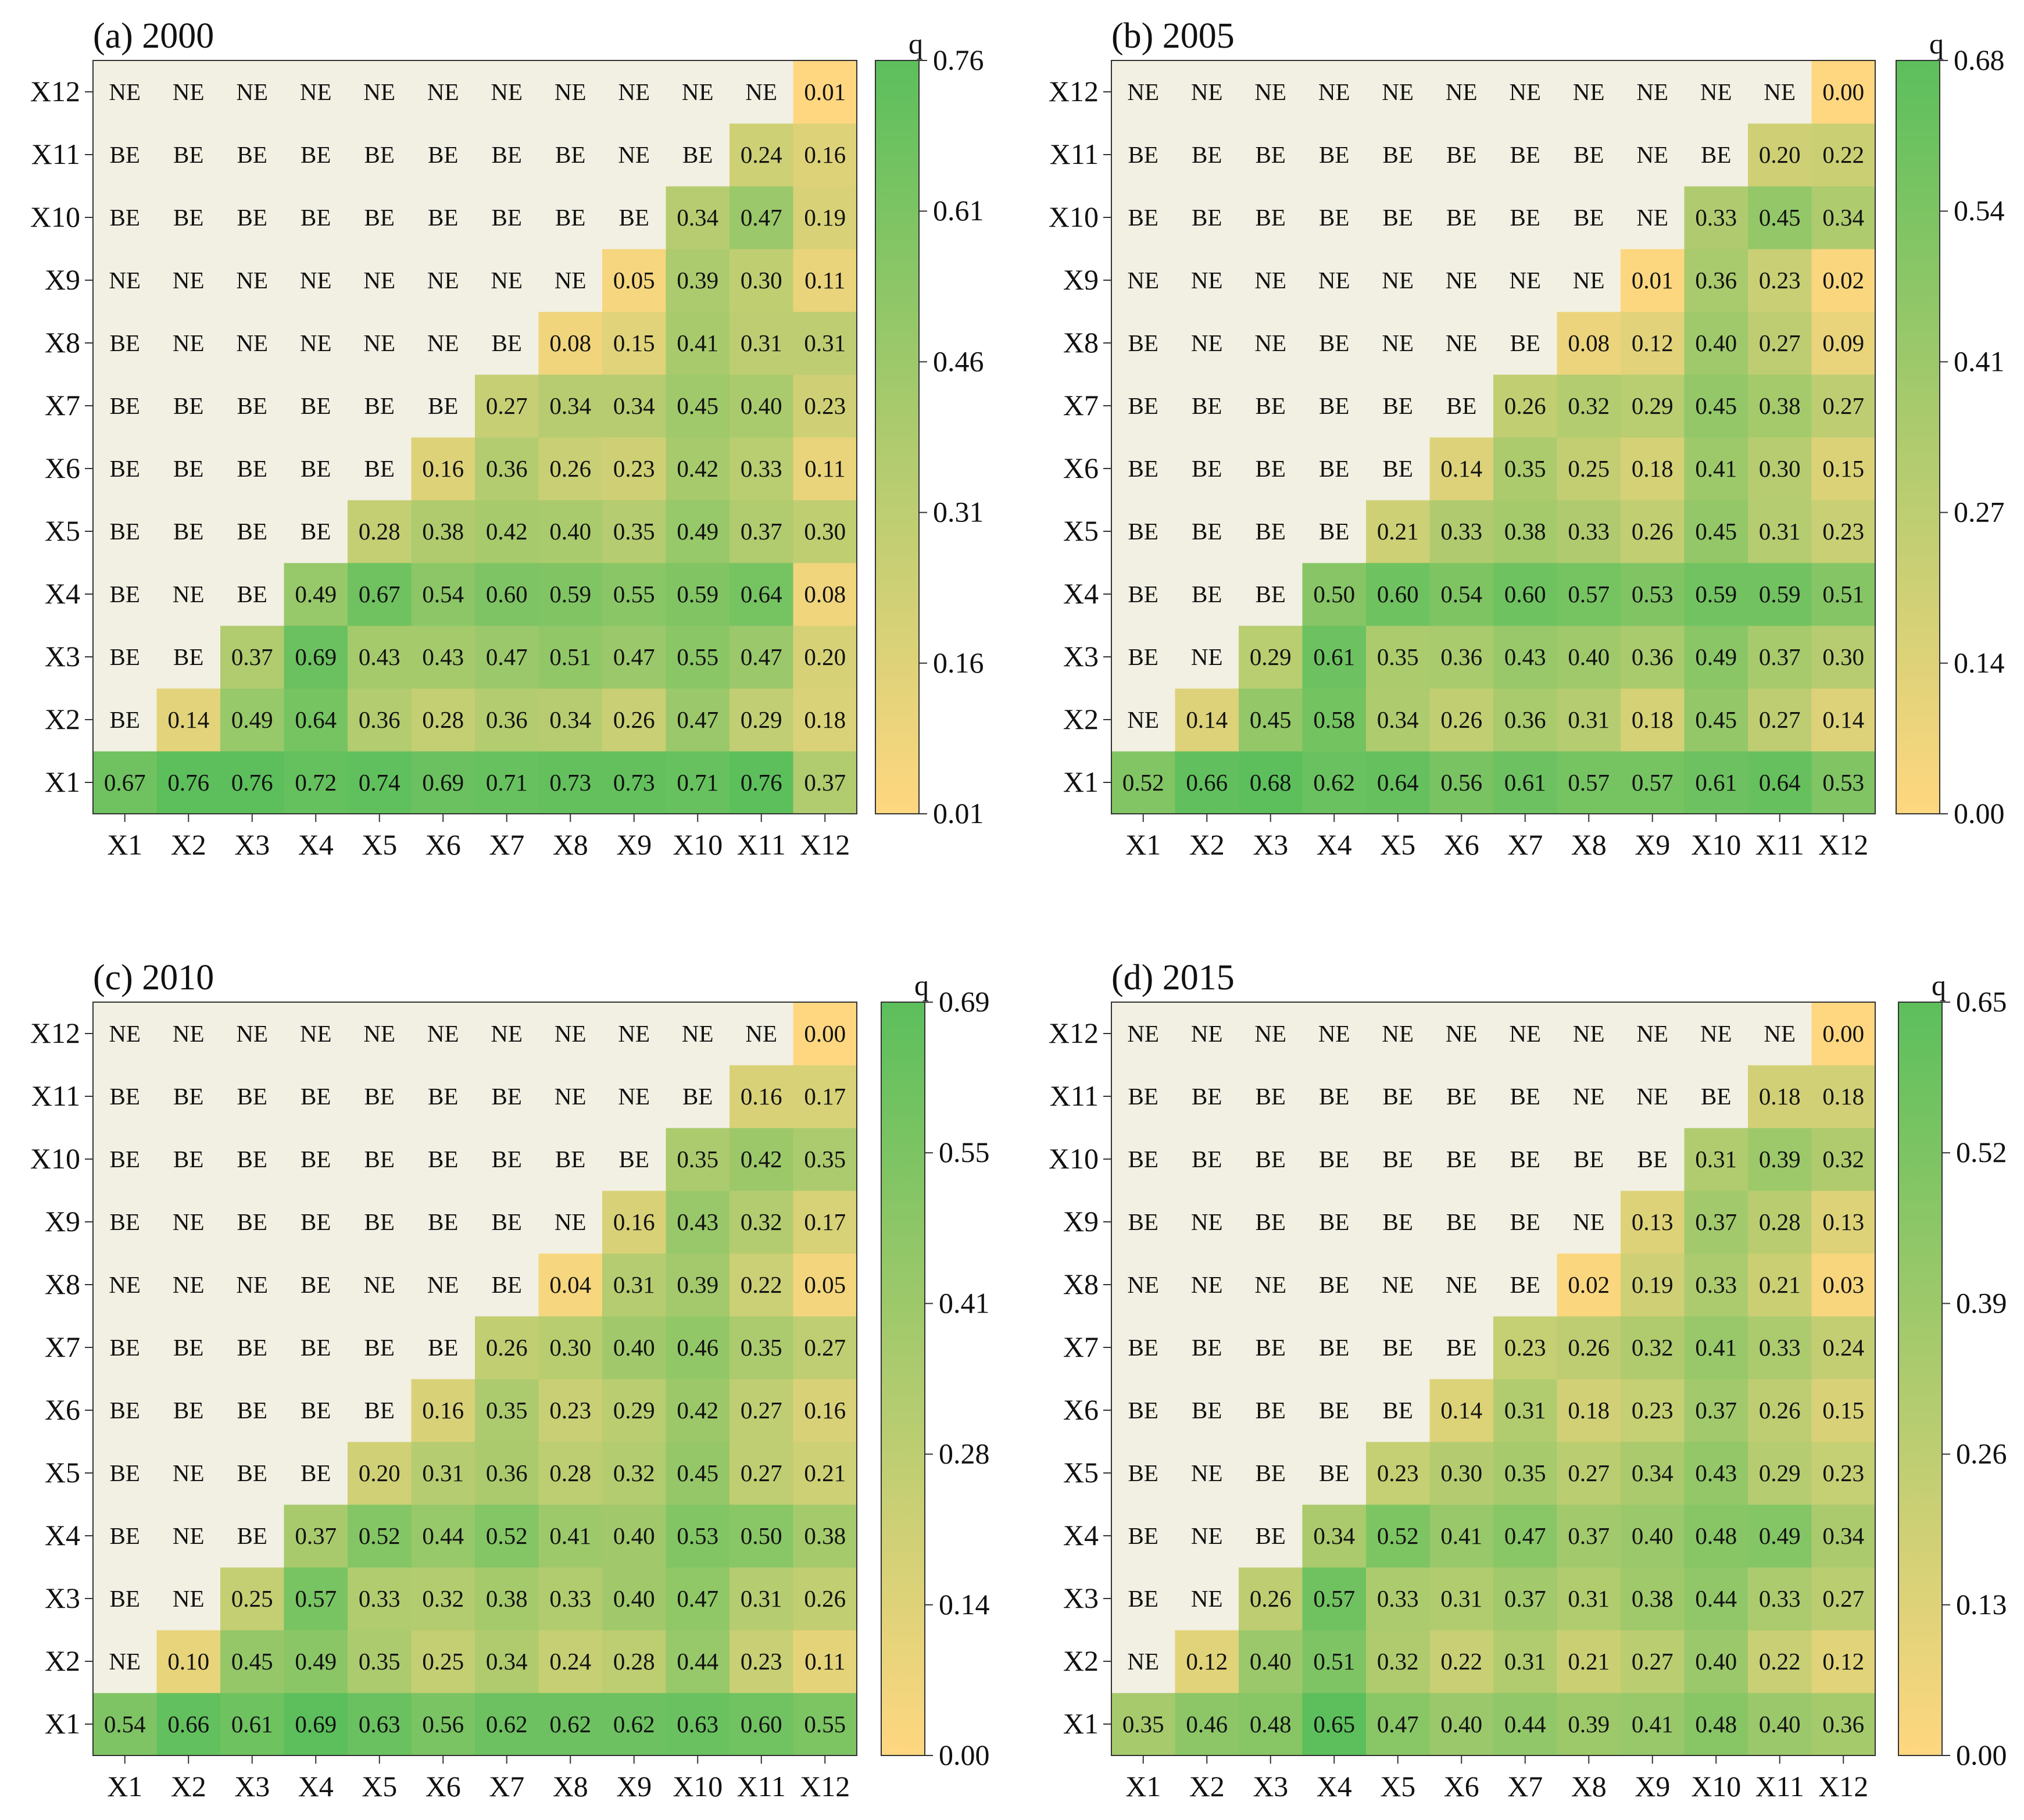 The width and height of the screenshot is (2024, 1820). What do you see at coordinates (1653, 594) in the screenshot?
I see `cell-label: 0.53` at bounding box center [1653, 594].